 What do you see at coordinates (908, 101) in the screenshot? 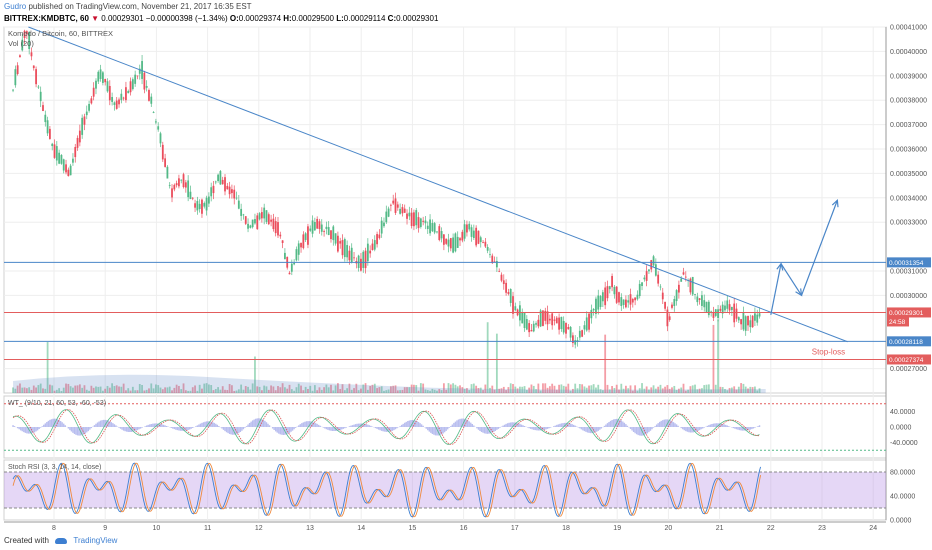
I see `y-tick-label: 0.00038000` at bounding box center [908, 101].